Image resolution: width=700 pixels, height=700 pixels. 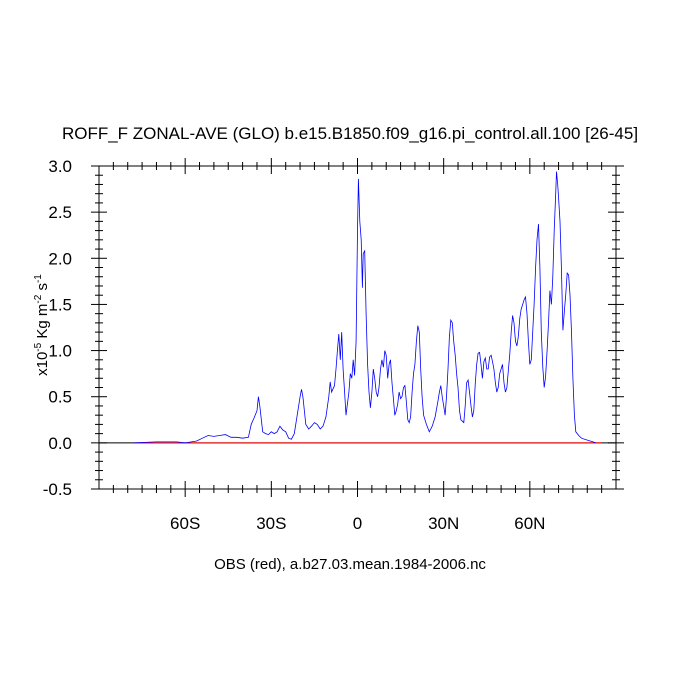 What do you see at coordinates (529, 523) in the screenshot?
I see `x-tick-label: 60N` at bounding box center [529, 523].